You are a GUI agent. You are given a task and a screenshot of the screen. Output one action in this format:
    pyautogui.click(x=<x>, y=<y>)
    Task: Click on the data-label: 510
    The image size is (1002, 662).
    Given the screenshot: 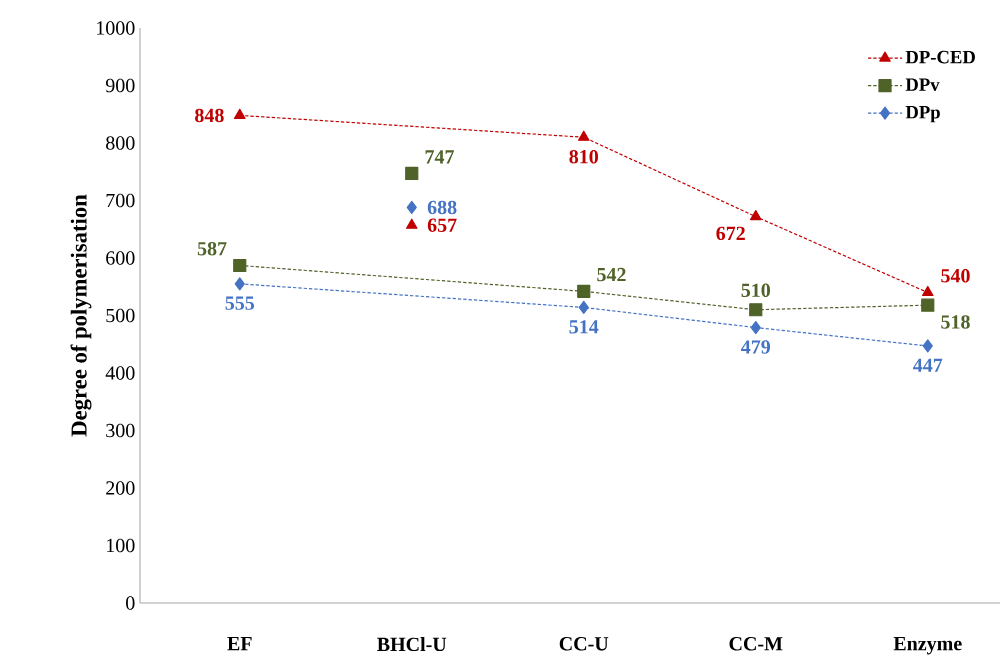 What is the action you would take?
    pyautogui.click(x=756, y=290)
    